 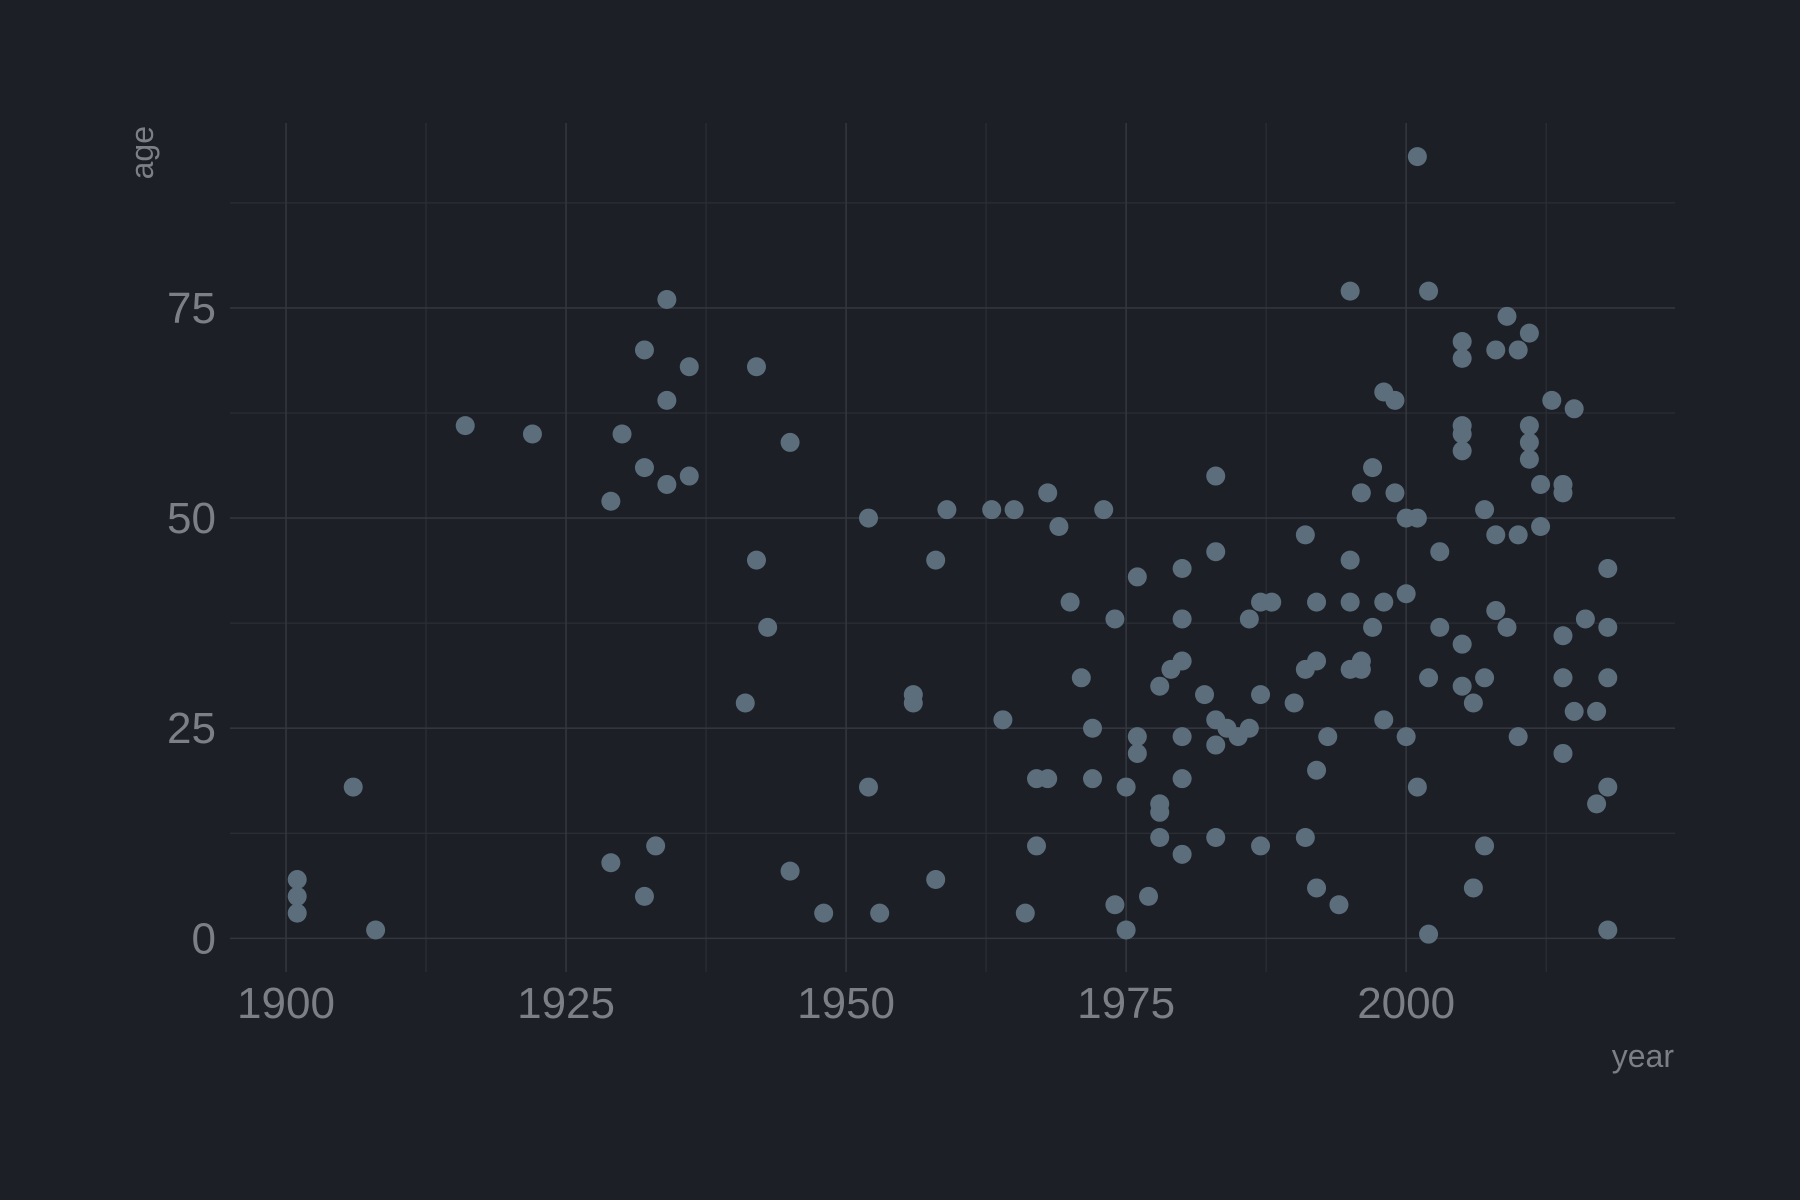 What do you see at coordinates (191, 623) in the screenshot?
I see `y-tick-labels: 0 25 50 75` at bounding box center [191, 623].